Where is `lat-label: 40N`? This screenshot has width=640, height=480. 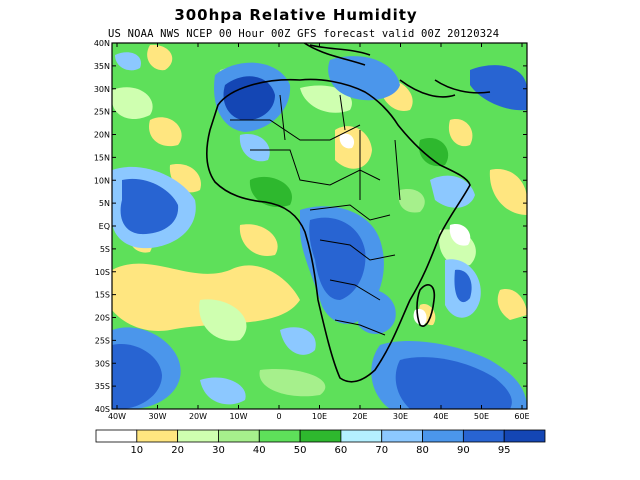 lat-label: 40N is located at coordinates (102, 43).